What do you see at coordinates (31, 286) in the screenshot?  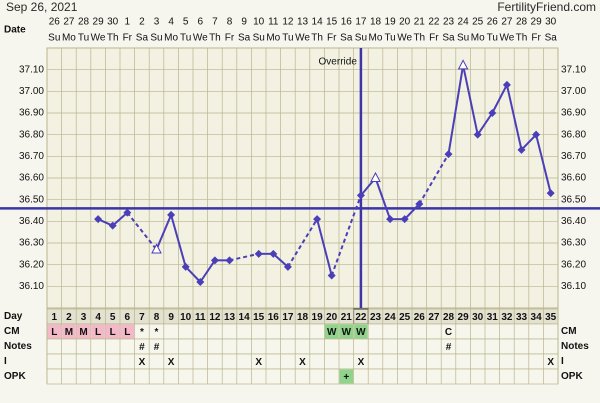 I see `y-tick-label: 36.10` at bounding box center [31, 286].